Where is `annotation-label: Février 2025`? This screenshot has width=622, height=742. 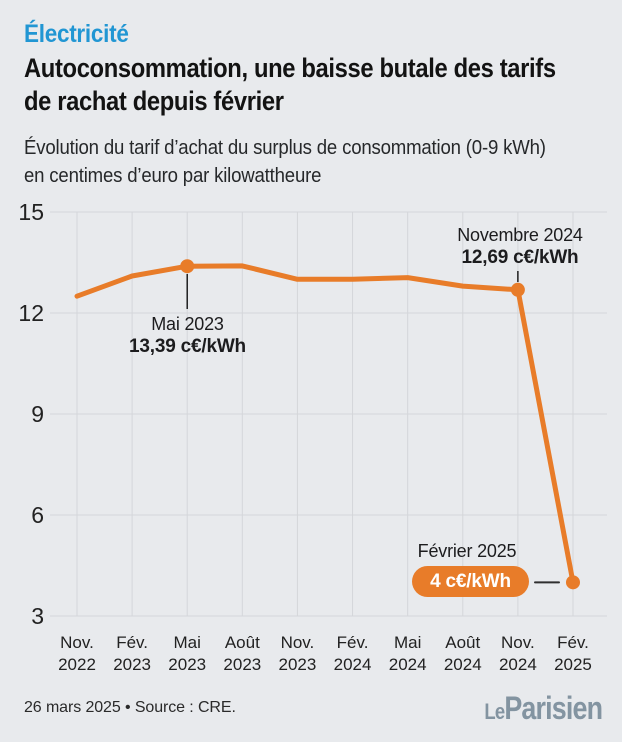 annotation-label: Février 2025 is located at coordinates (467, 551).